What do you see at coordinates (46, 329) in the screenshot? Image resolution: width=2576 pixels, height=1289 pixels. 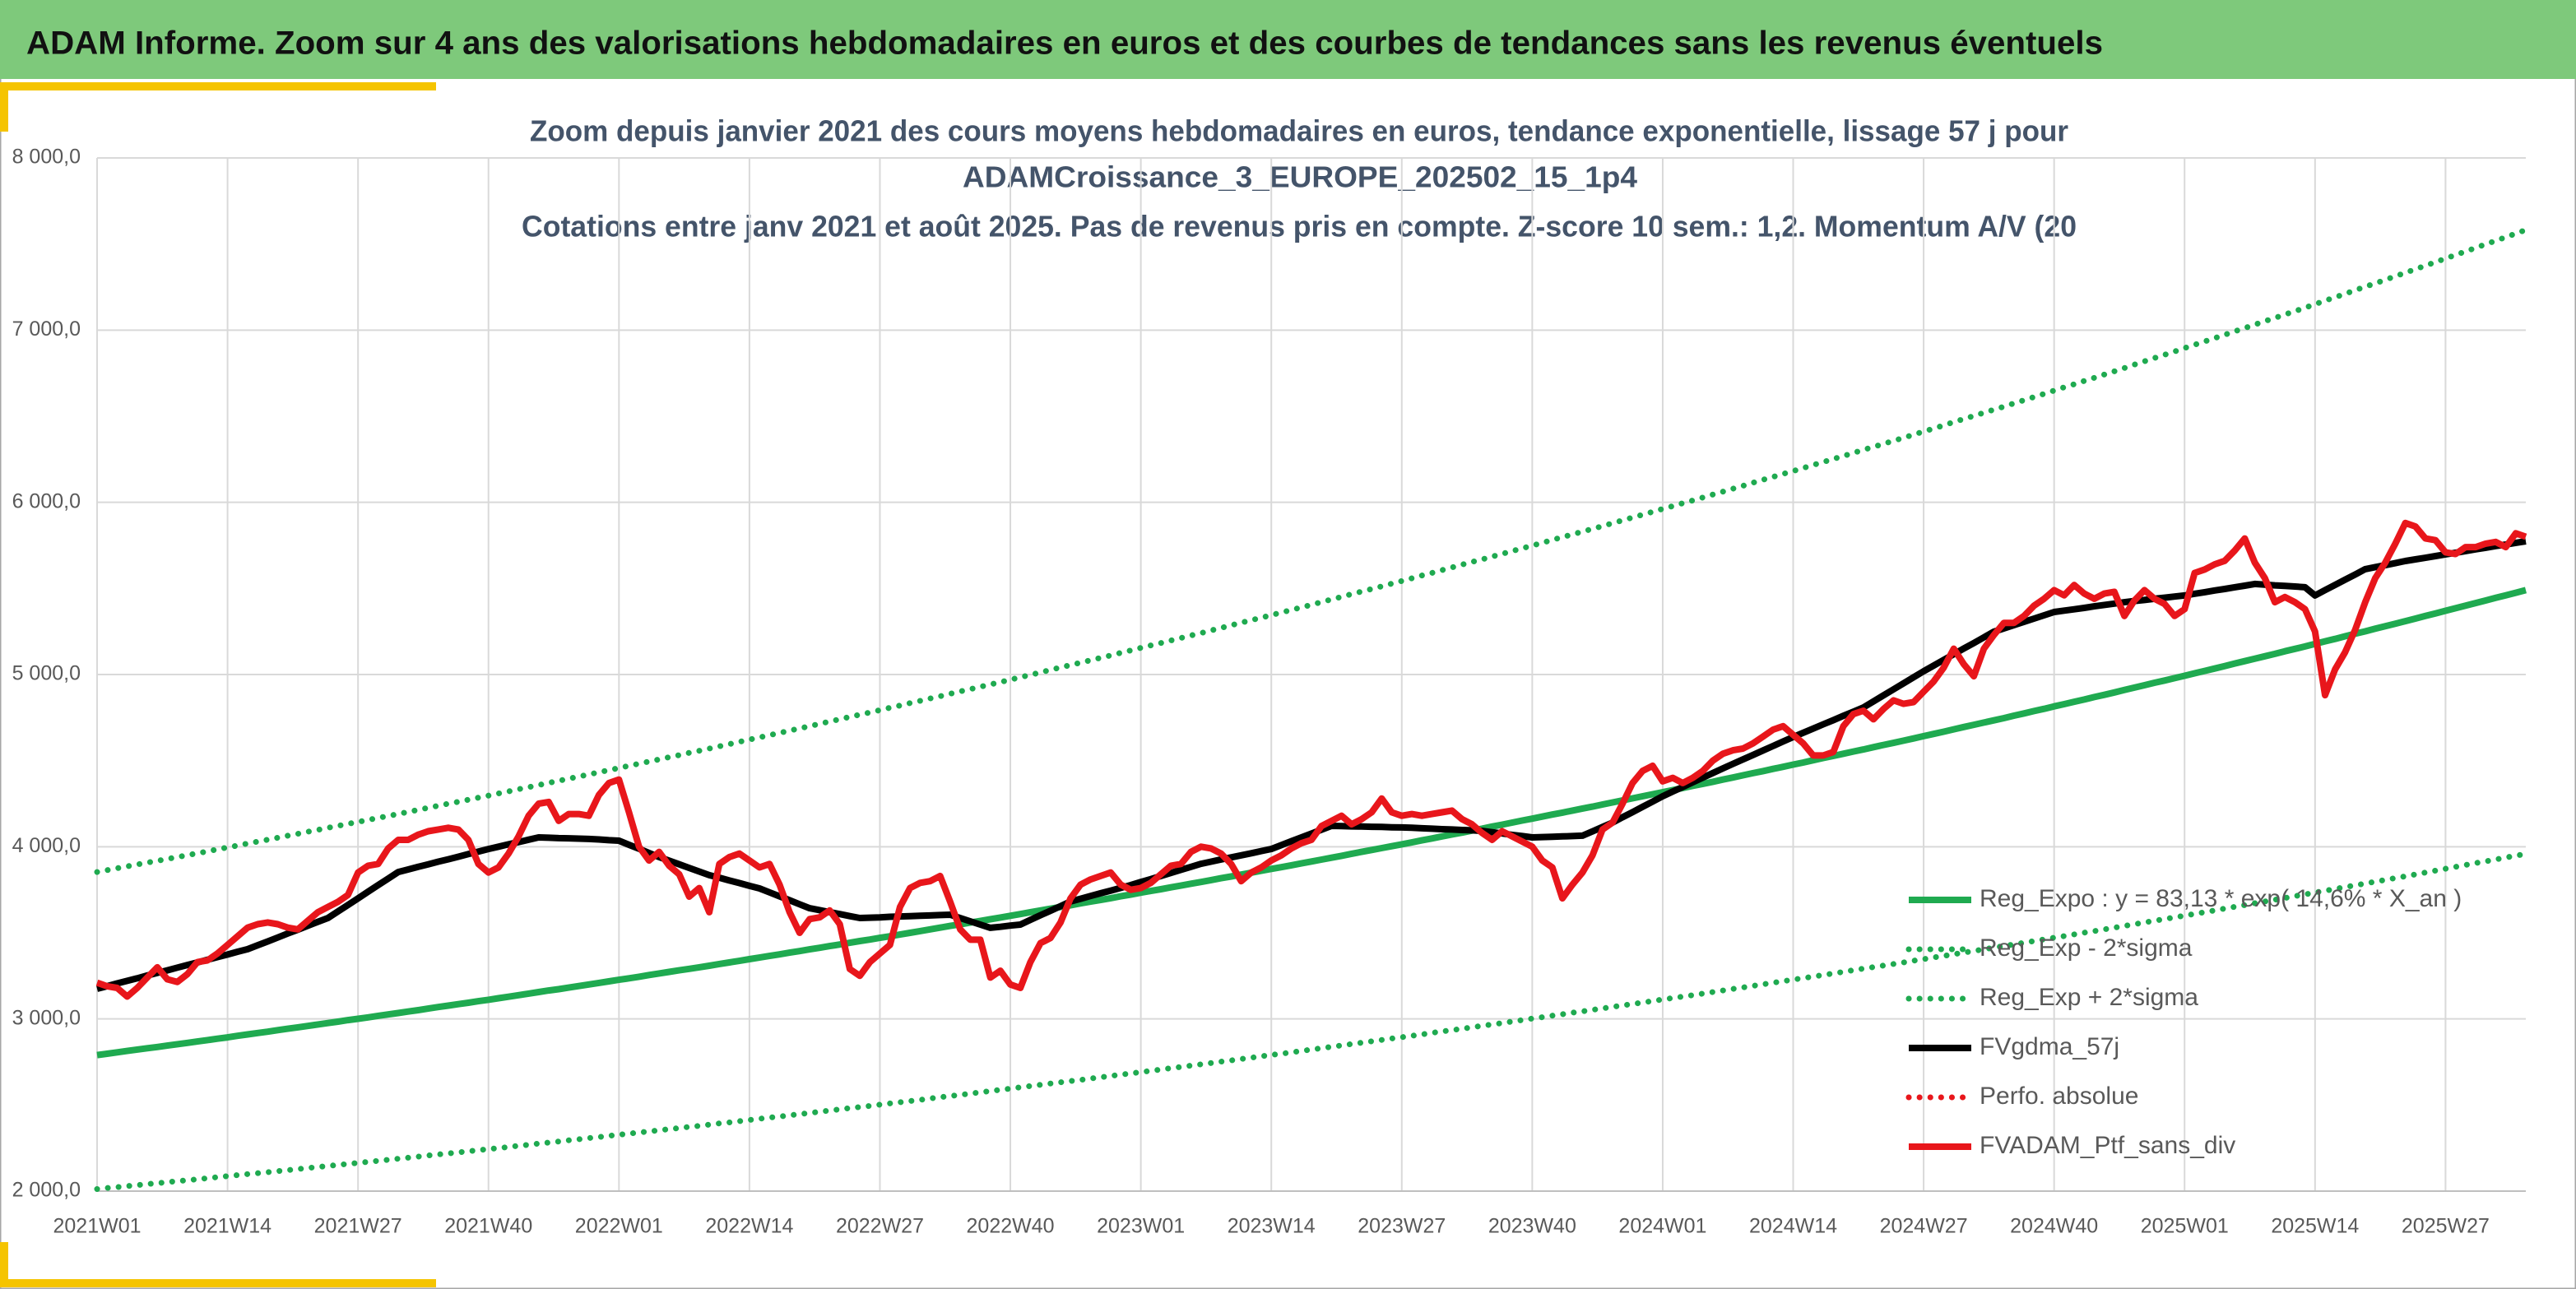 I see `y-tick-label: 7 000,0` at bounding box center [46, 329].